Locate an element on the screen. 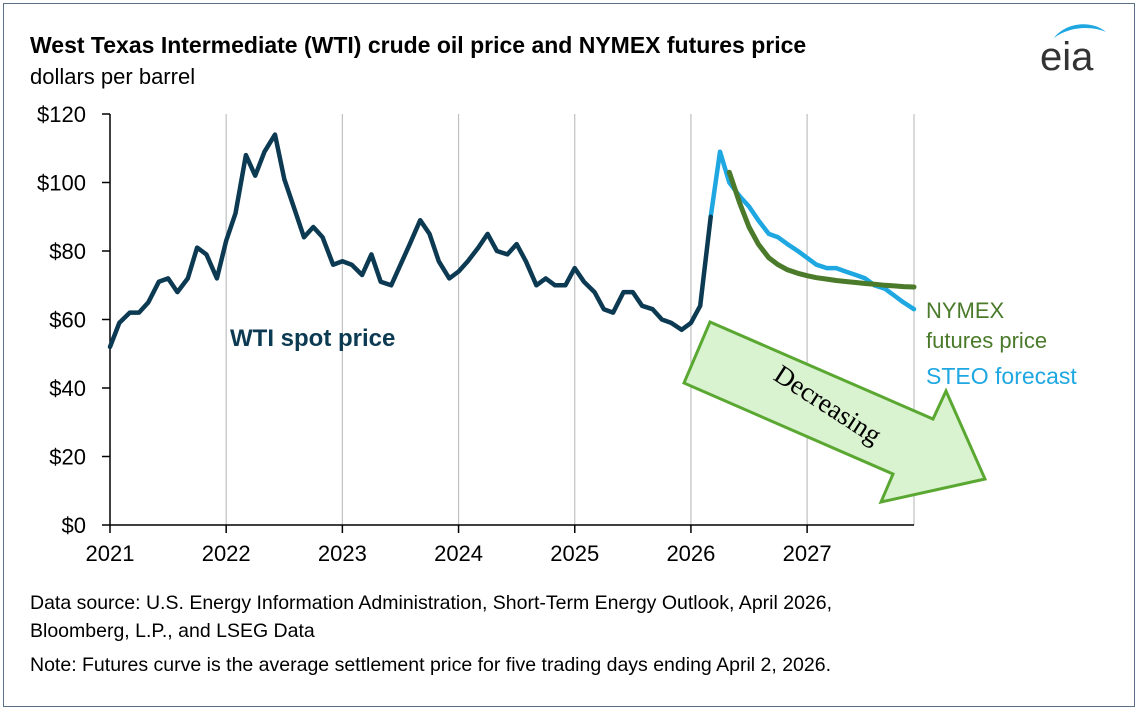 This screenshot has height=716, width=1142. eia-logo-swoosh is located at coordinates (1080, 31).